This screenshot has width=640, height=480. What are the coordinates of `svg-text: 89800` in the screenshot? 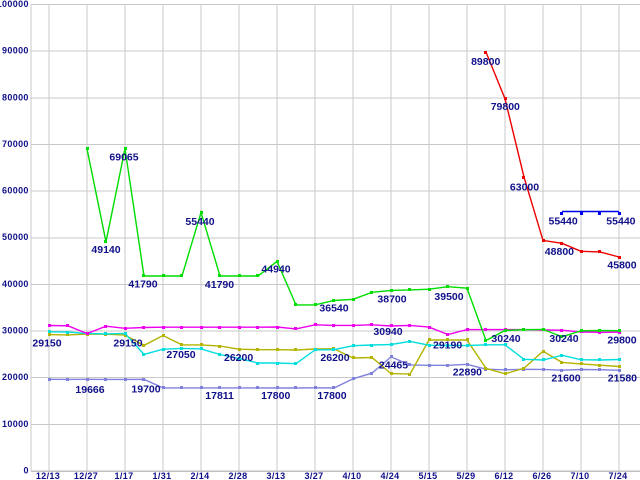 It's located at (485, 62).